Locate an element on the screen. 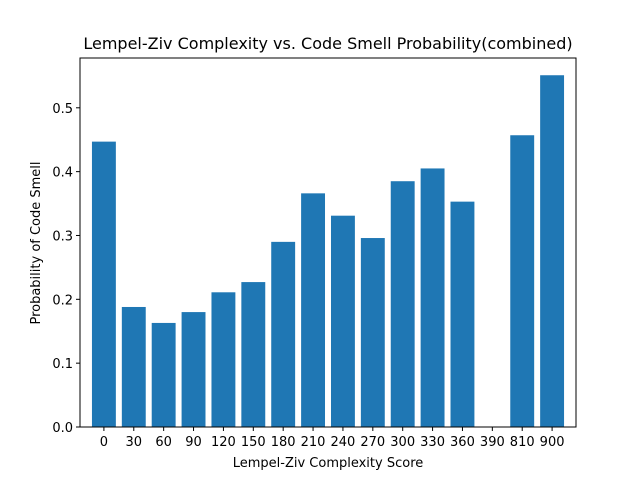 The image size is (640, 480). x-tick-label: 180 is located at coordinates (283, 442).